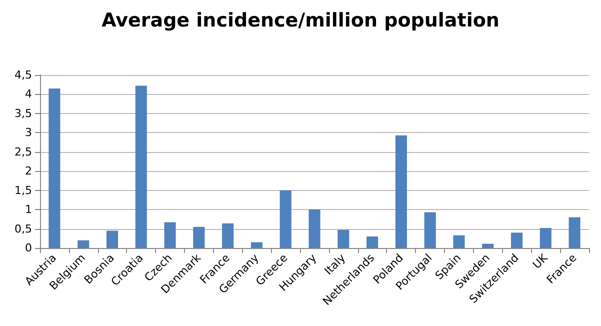 Image resolution: width=601 pixels, height=326 pixels. Describe the element at coordinates (28, 133) in the screenshot. I see `y-tick-label: 3` at that location.